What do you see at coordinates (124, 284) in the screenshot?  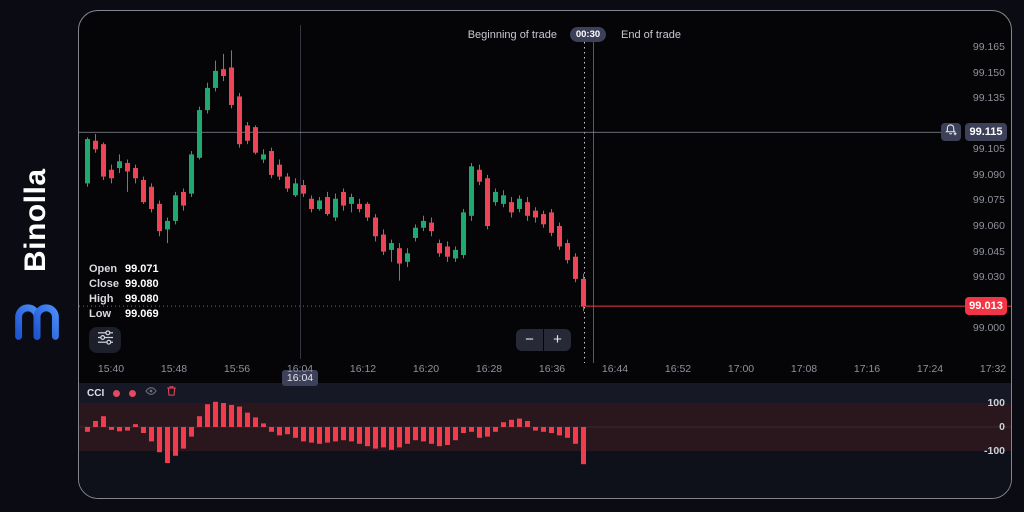 I see `ohlc-close-row: Close 99.080` at bounding box center [124, 284].